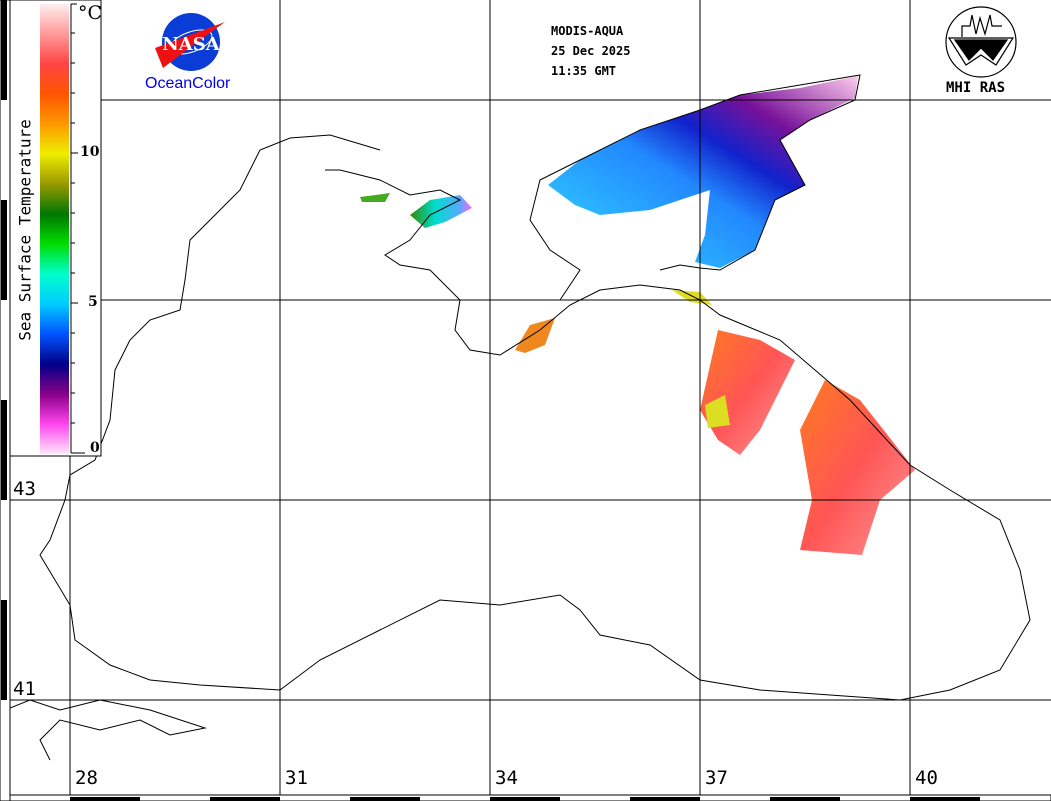 This screenshot has height=801, width=1051. What do you see at coordinates (77, 228) in the screenshot?
I see `colorbar-axis` at bounding box center [77, 228].